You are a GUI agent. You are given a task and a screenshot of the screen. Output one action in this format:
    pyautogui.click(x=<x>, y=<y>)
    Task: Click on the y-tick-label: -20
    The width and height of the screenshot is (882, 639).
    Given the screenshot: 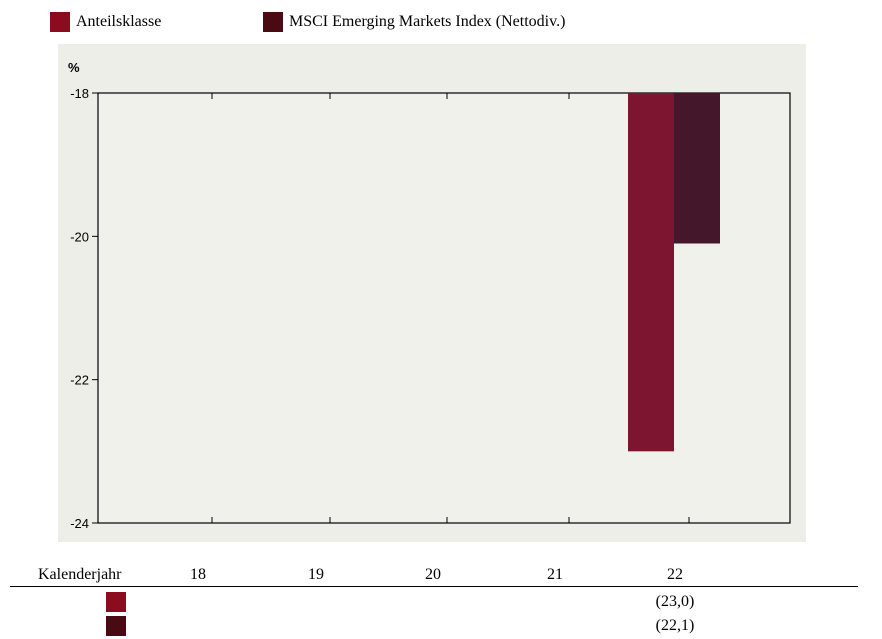 What is the action you would take?
    pyautogui.click(x=79, y=236)
    